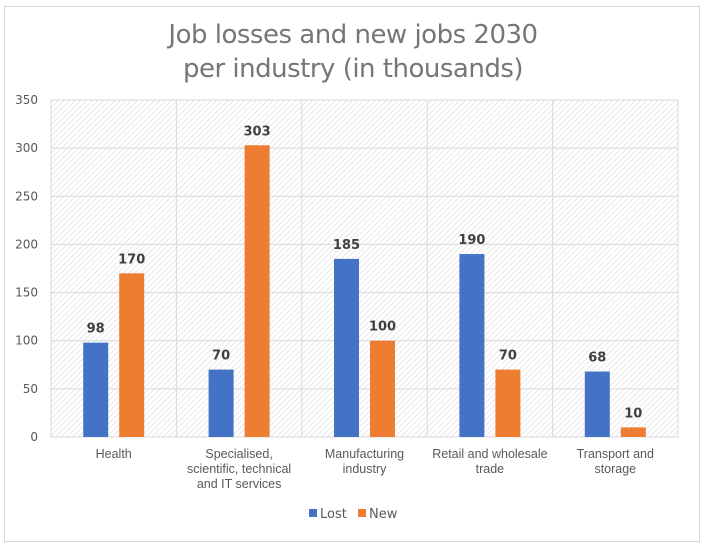  I want to click on data-label-new: 70, so click(508, 356).